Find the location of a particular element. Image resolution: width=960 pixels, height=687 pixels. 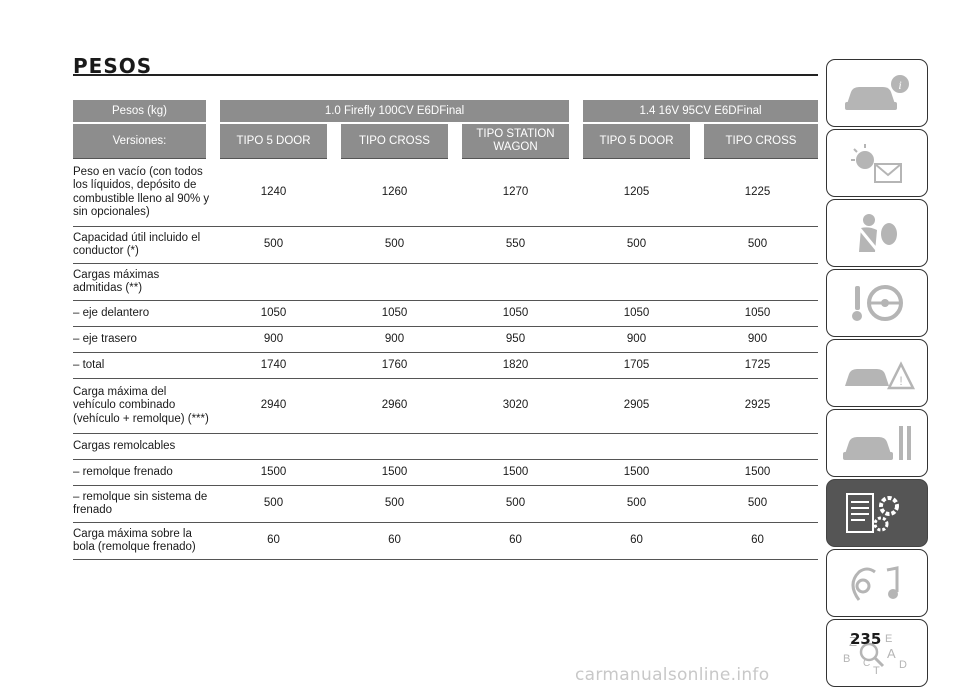

svg-text: i is located at coordinates (899, 85).